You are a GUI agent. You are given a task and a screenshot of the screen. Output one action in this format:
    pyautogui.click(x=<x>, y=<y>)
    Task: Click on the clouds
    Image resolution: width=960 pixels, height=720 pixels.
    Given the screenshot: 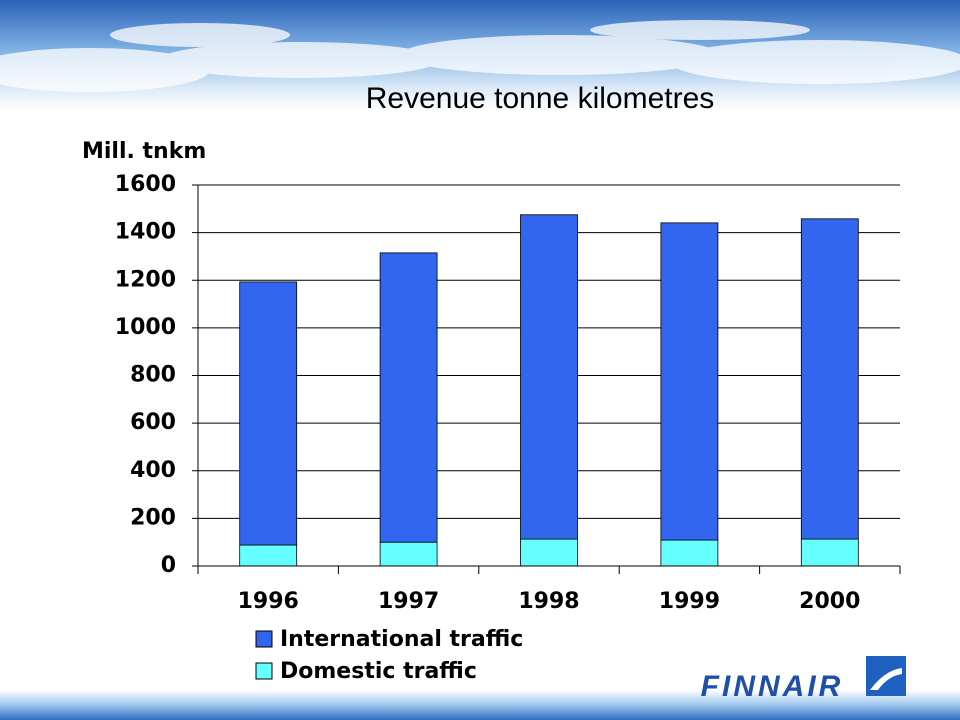 What is the action you would take?
    pyautogui.click(x=480, y=56)
    